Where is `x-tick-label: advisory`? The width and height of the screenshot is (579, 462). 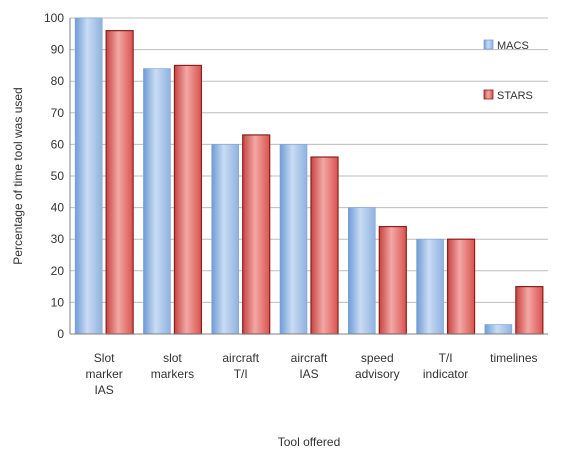 x-tick-label: advisory is located at coordinates (377, 374).